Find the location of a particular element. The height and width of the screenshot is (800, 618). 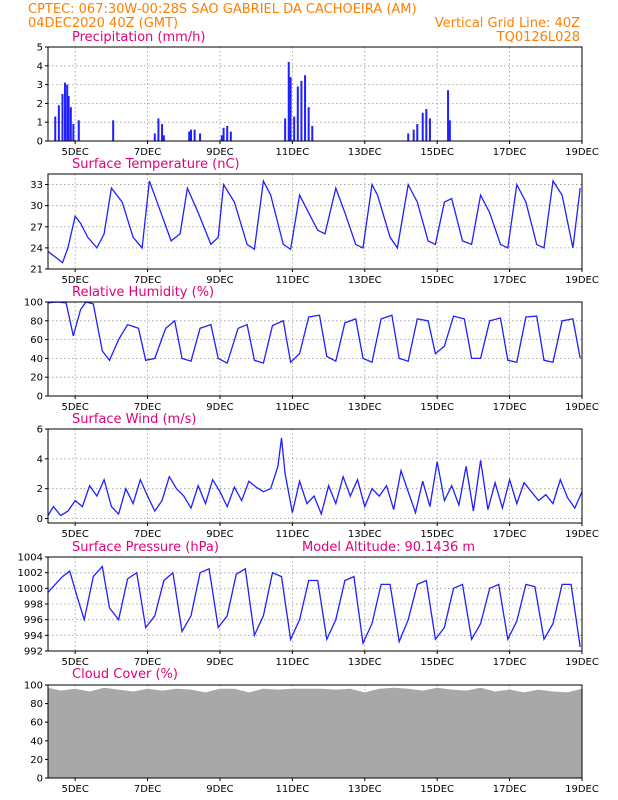

y-tick-label: 1 is located at coordinates (40, 123).